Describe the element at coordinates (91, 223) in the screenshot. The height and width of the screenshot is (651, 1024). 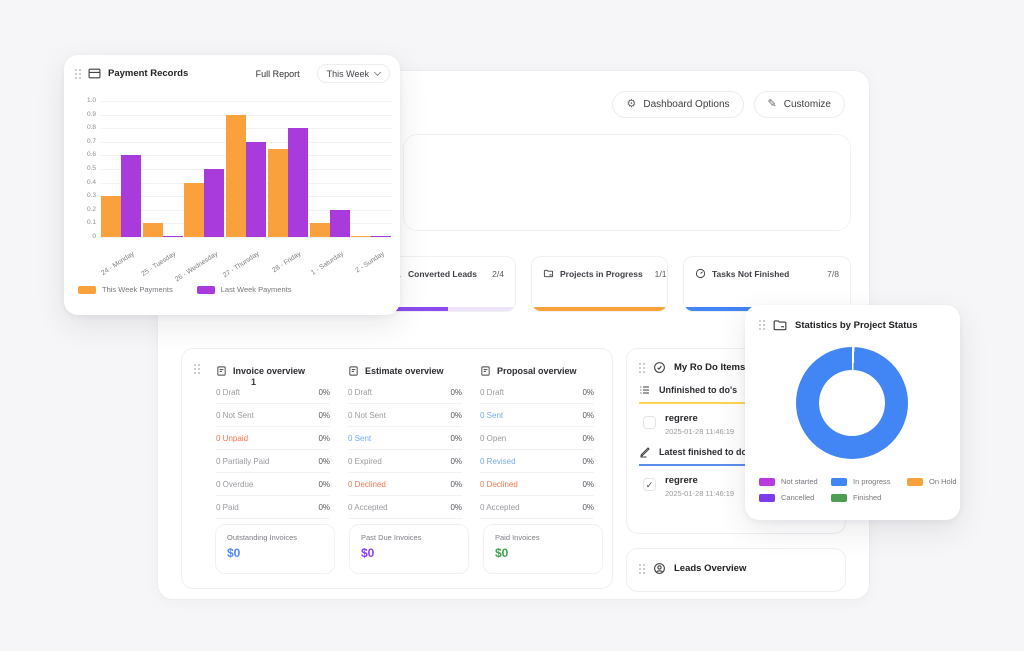
I see `y-axis-tick: 0.1` at that location.